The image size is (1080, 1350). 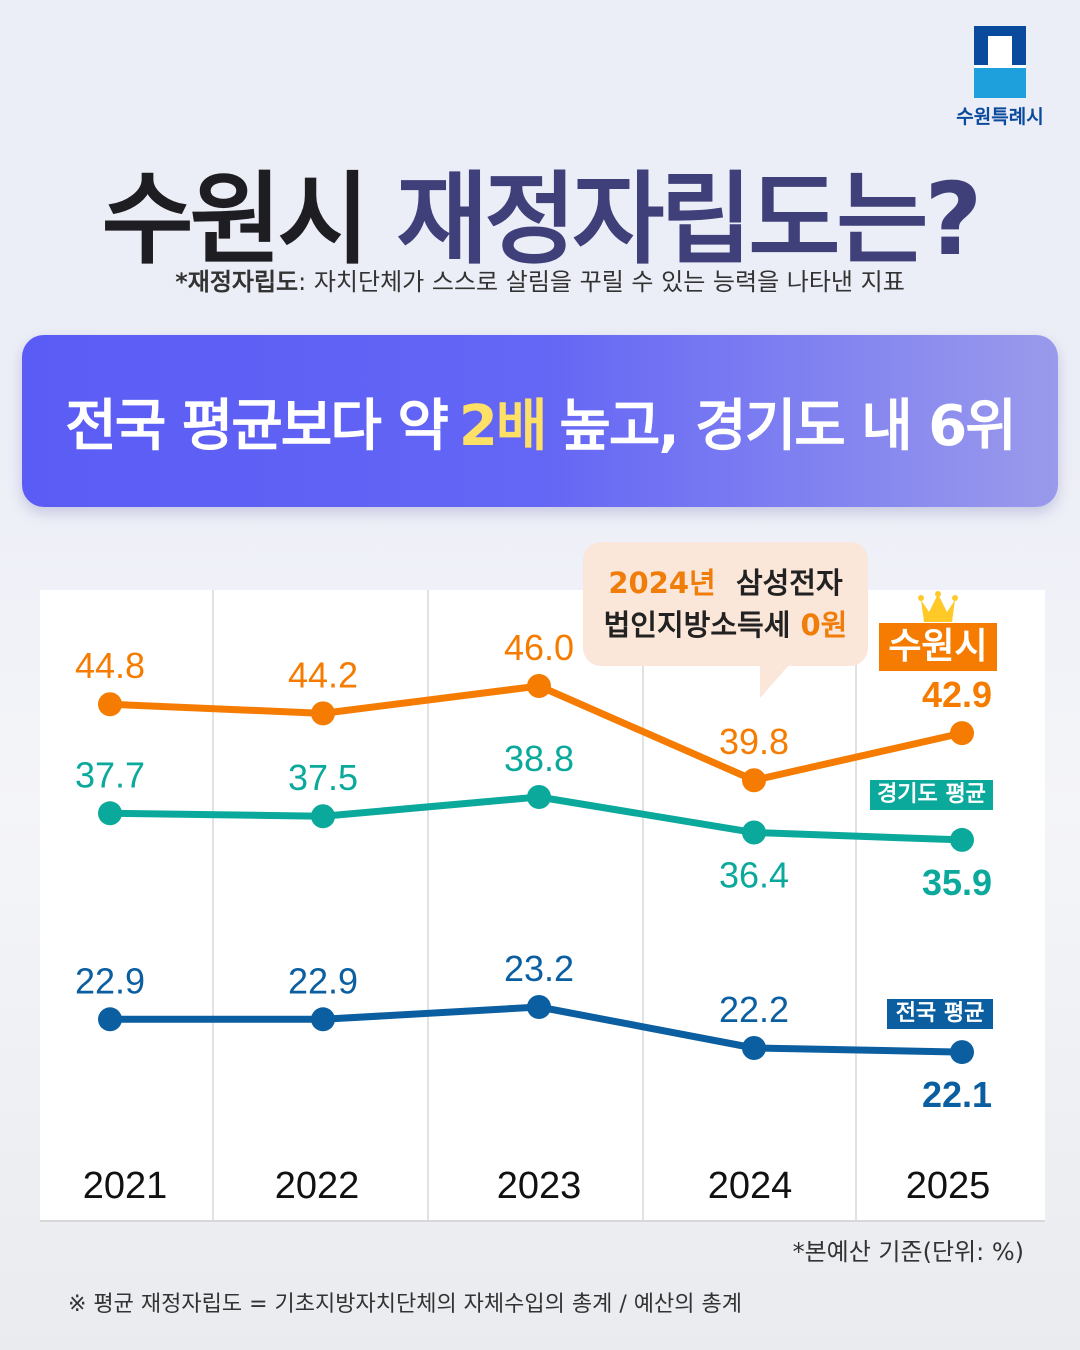 What do you see at coordinates (539, 968) in the screenshot?
I see `data-label-2-2: 23.2` at bounding box center [539, 968].